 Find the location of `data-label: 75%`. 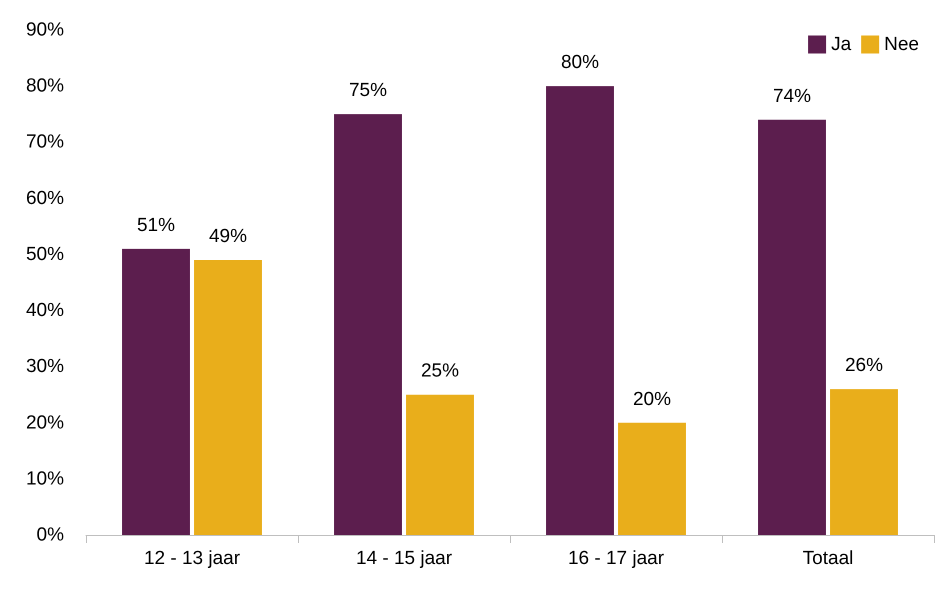

data-label: 75% is located at coordinates (368, 91).